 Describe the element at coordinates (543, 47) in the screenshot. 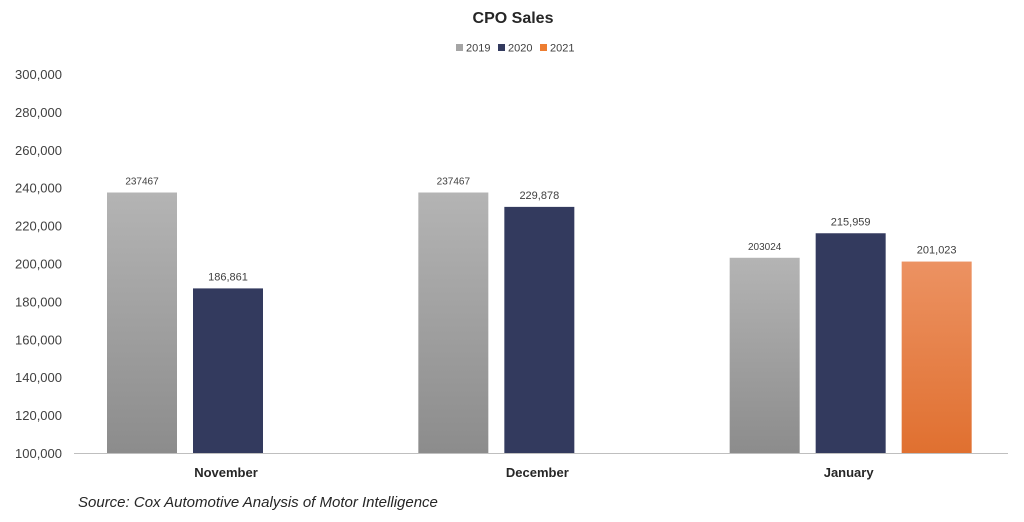

I see `legend-swatch-2021` at that location.